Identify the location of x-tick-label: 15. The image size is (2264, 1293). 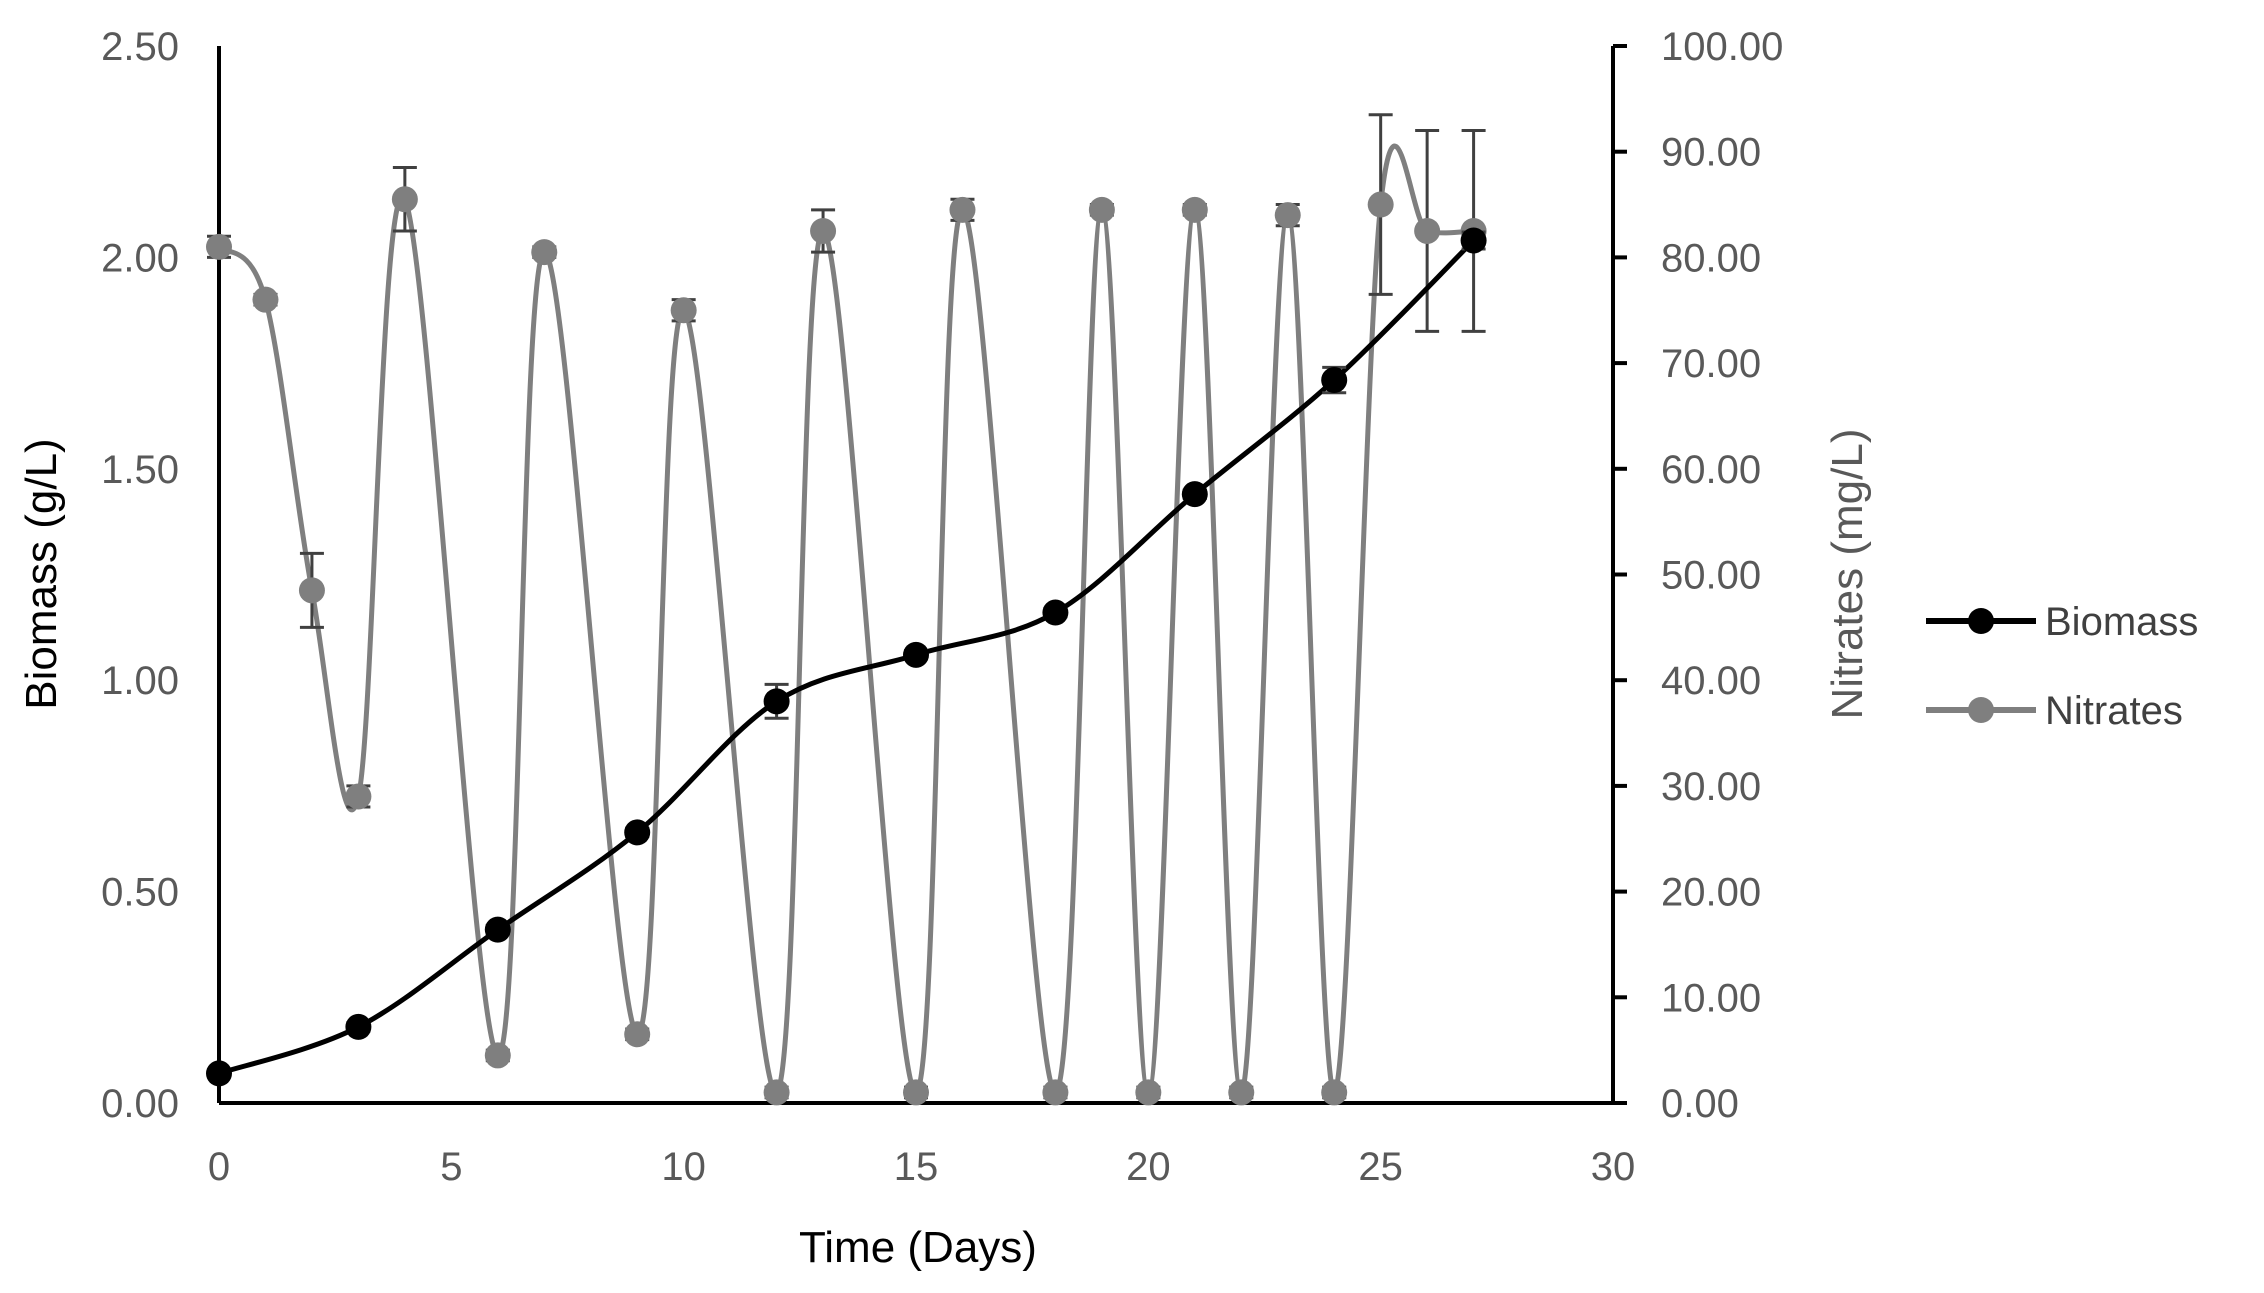
(916, 1167).